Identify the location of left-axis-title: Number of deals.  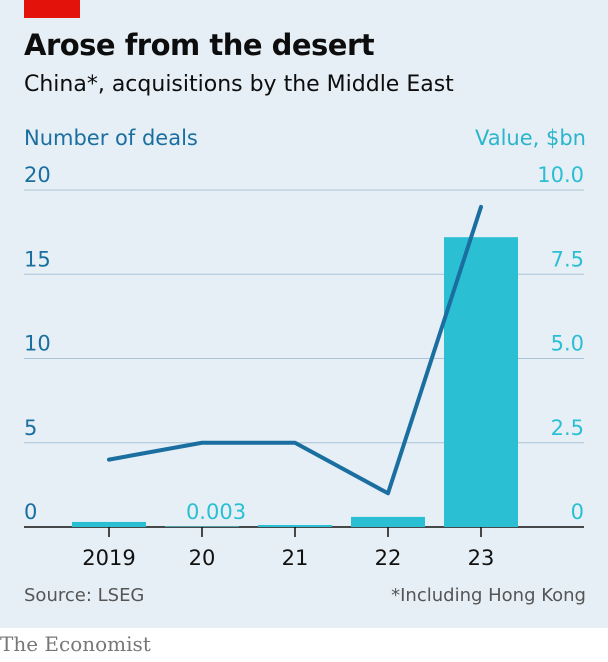
(111, 138).